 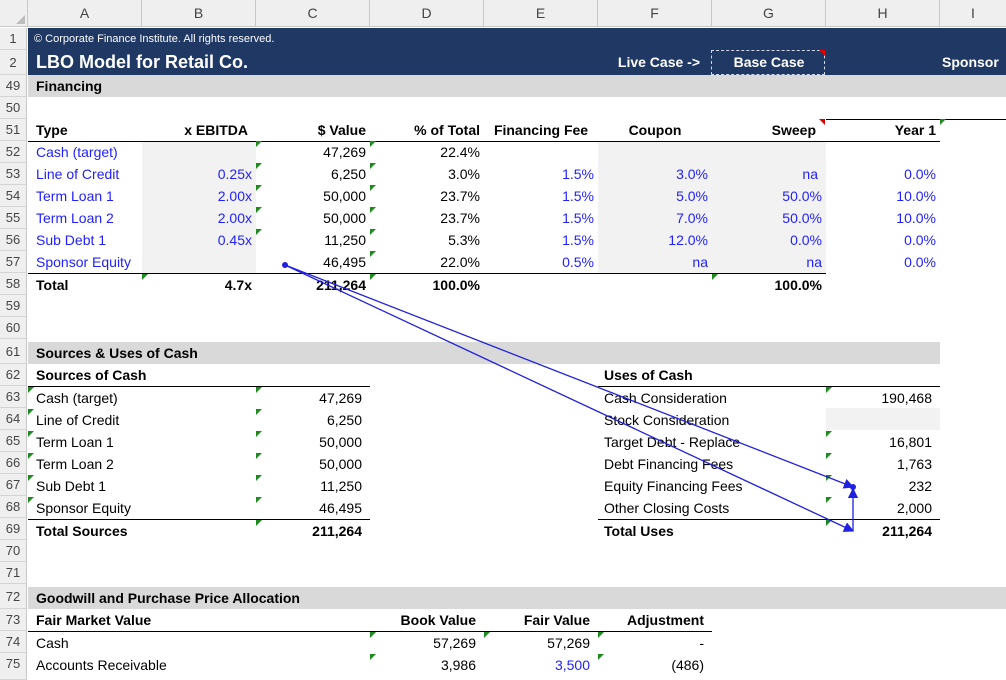 What do you see at coordinates (13, 596) in the screenshot?
I see `row-header: 72` at bounding box center [13, 596].